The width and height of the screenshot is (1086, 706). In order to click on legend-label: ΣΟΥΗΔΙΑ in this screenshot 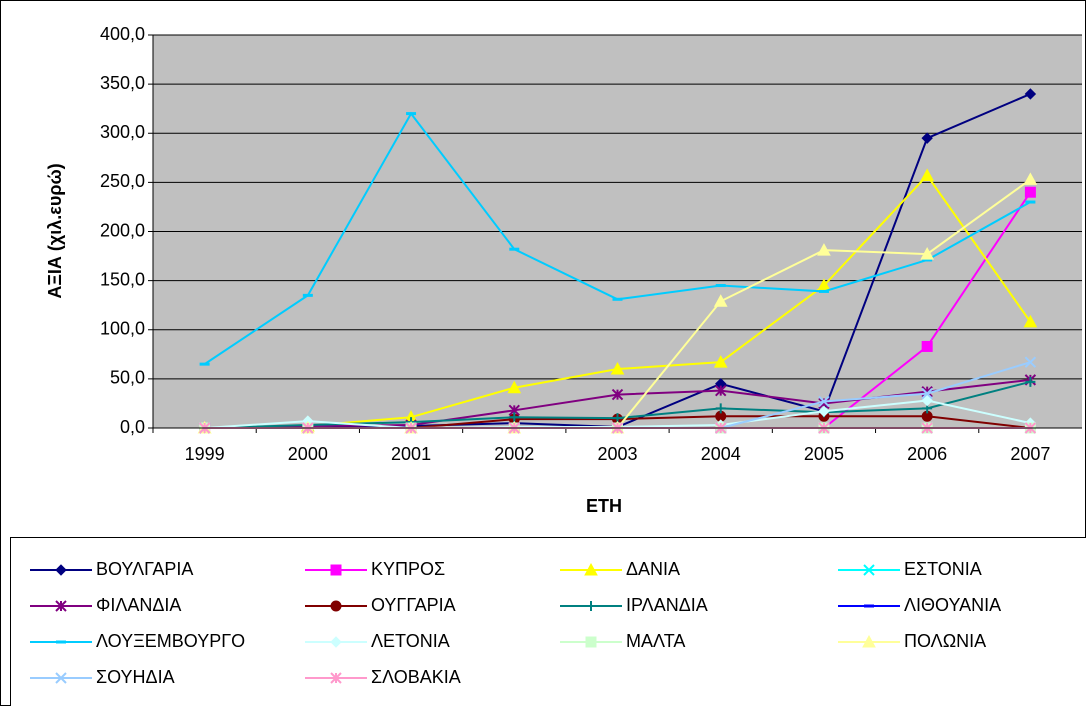, I will do `click(135, 677)`.